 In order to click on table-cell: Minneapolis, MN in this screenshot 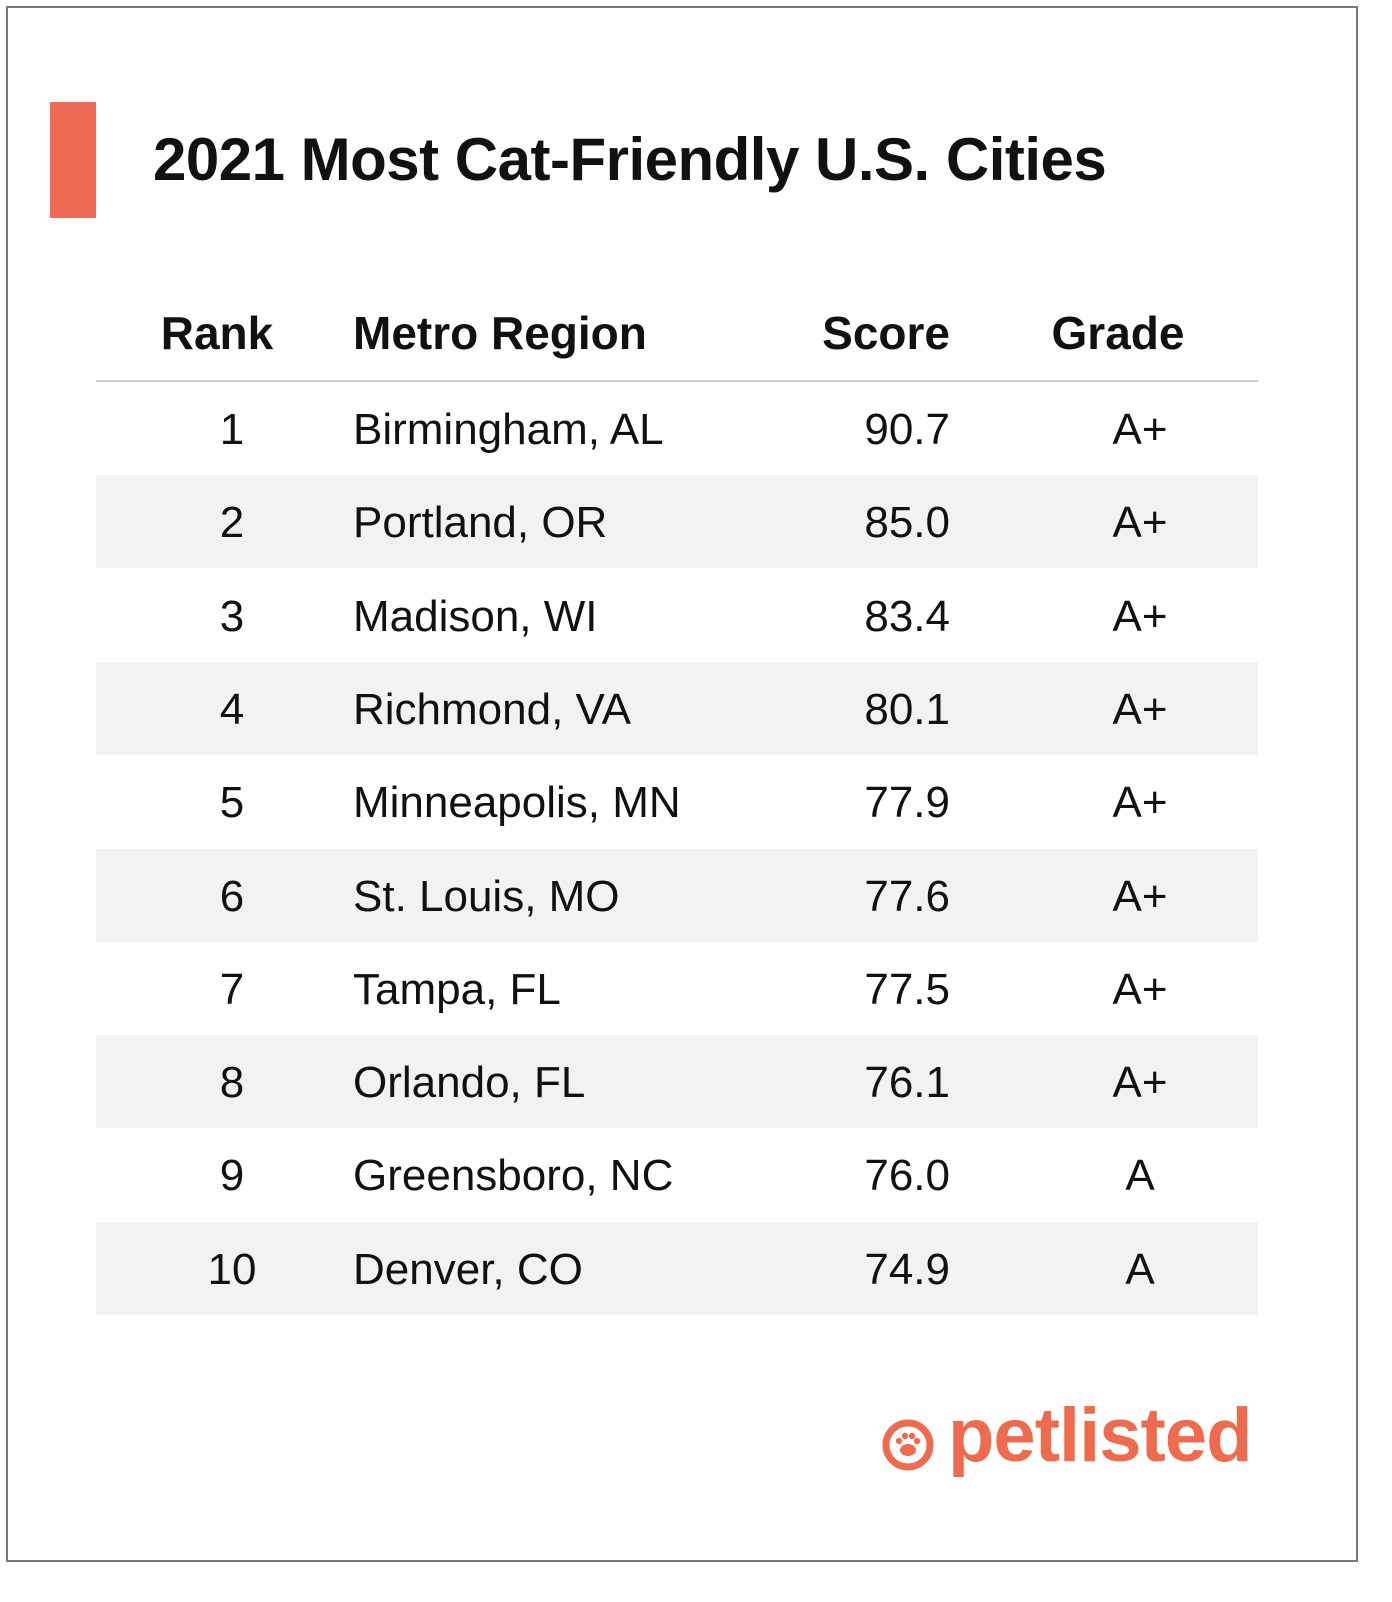, I will do `click(517, 803)`.